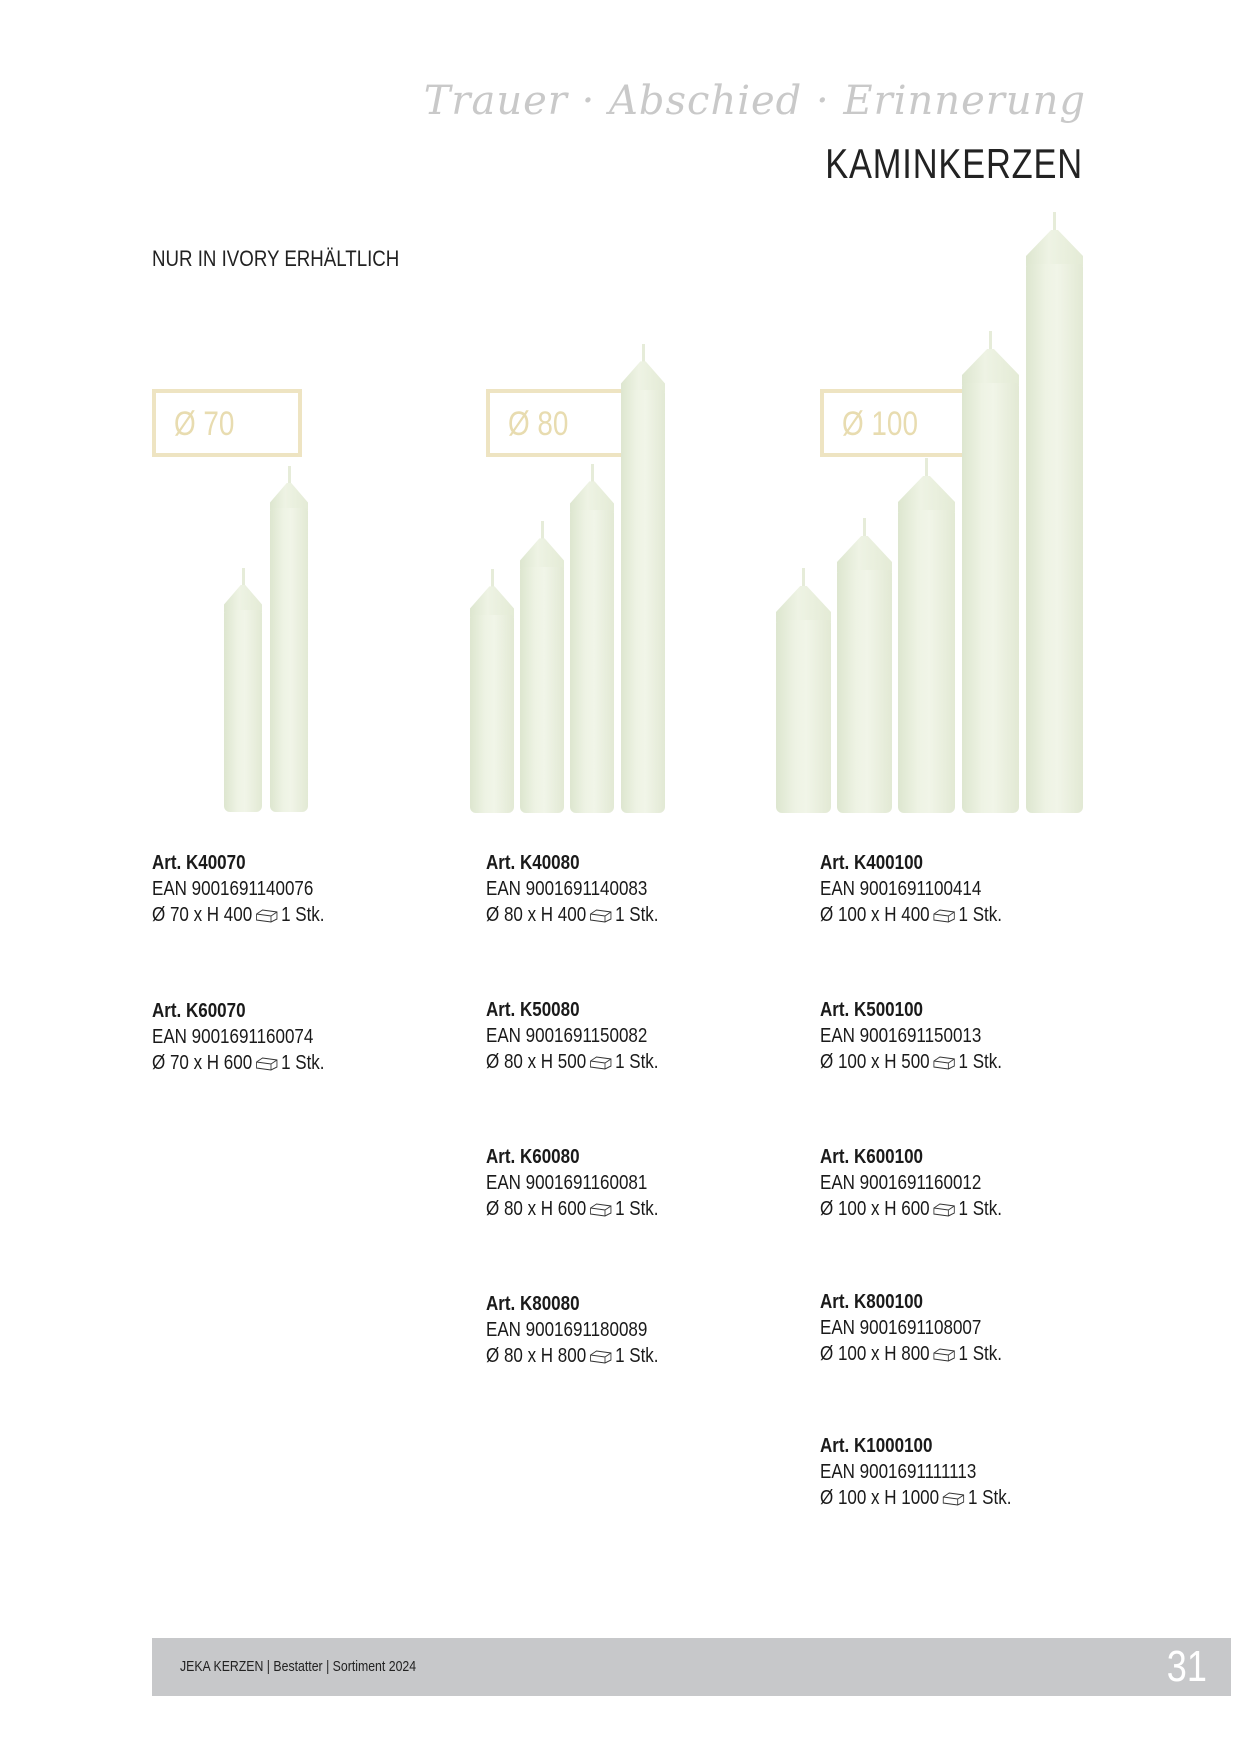  I want to click on article-number: Art. K50080, so click(533, 1010).